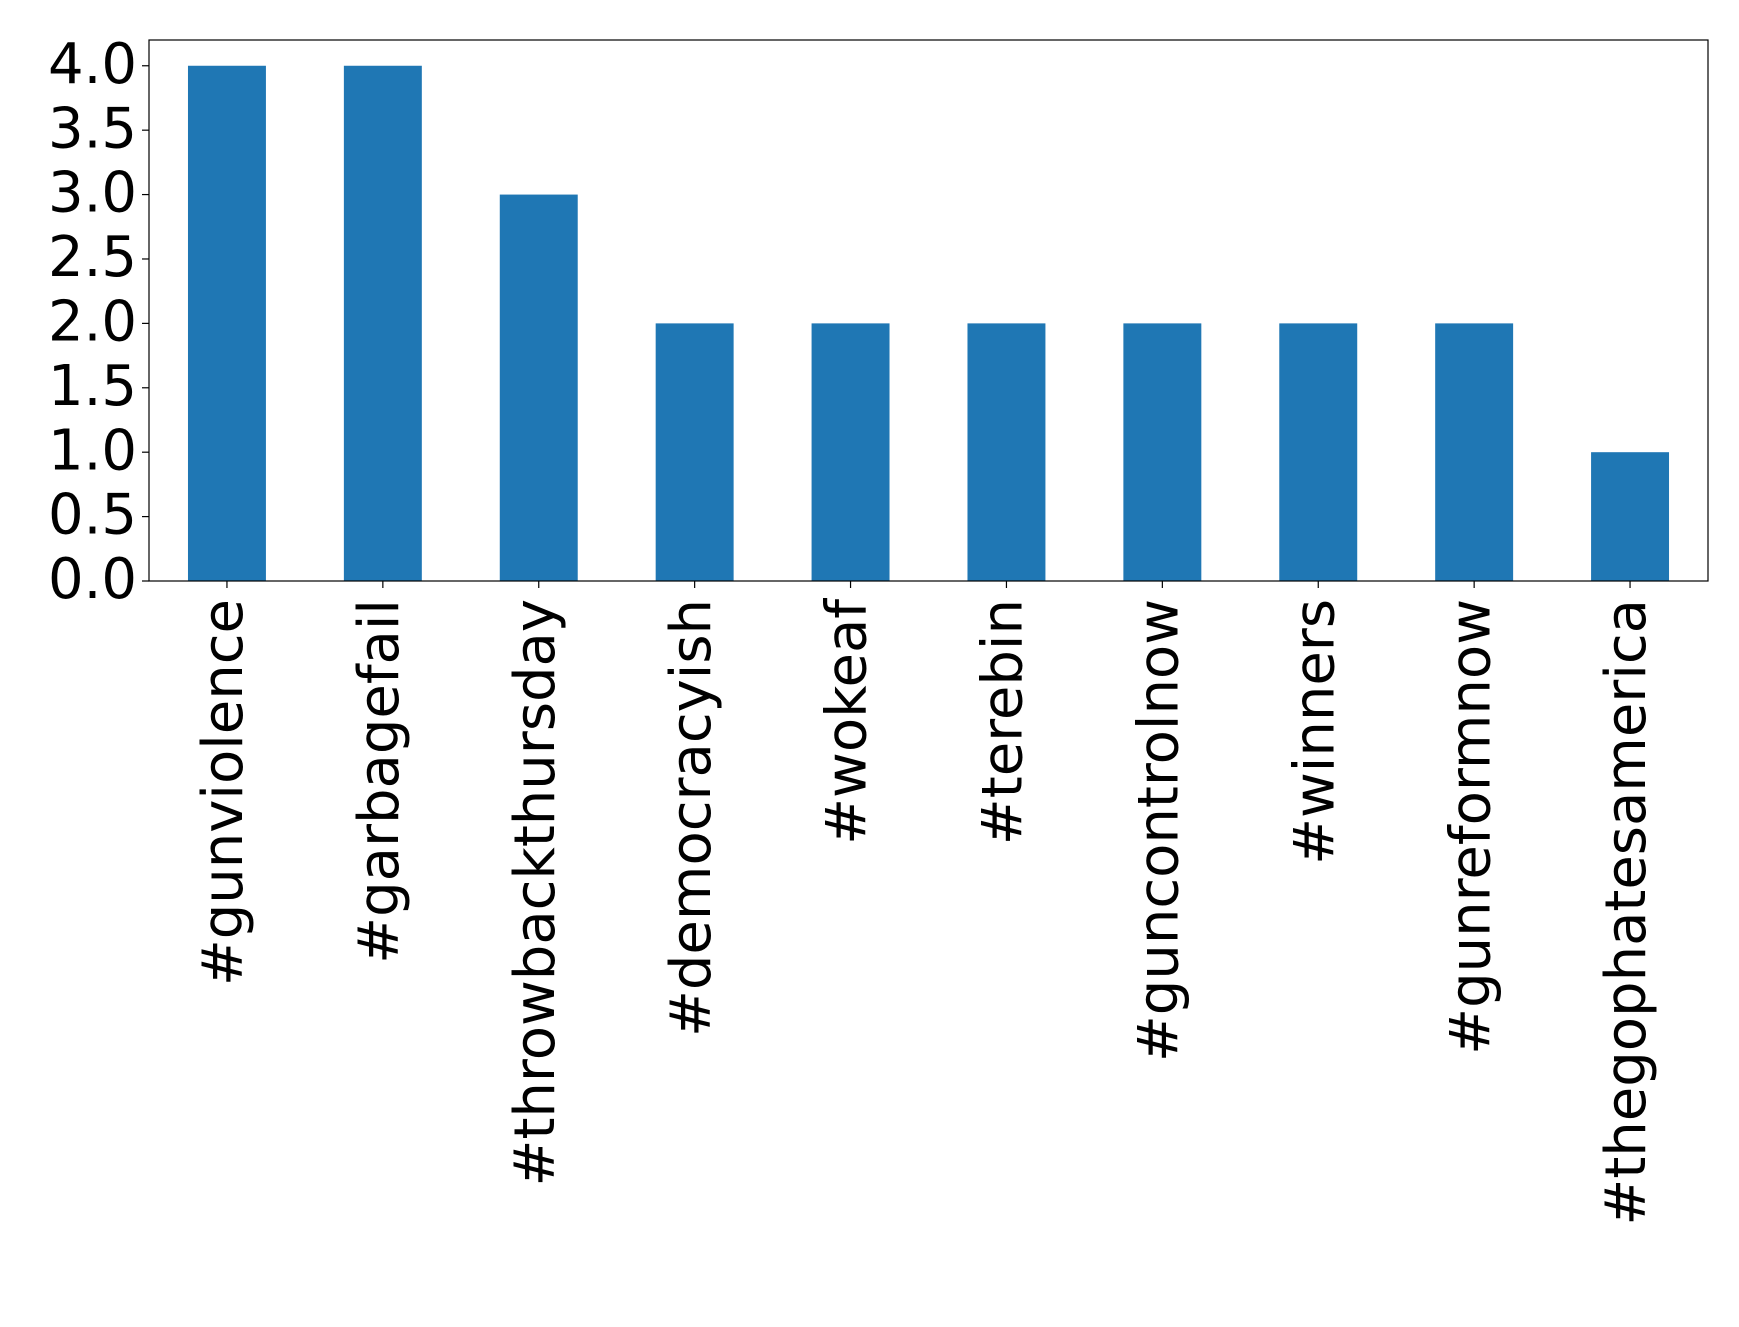 Image resolution: width=1739 pixels, height=1327 pixels. Describe the element at coordinates (223, 792) in the screenshot. I see `x-tick-label: #gunviolence` at that location.